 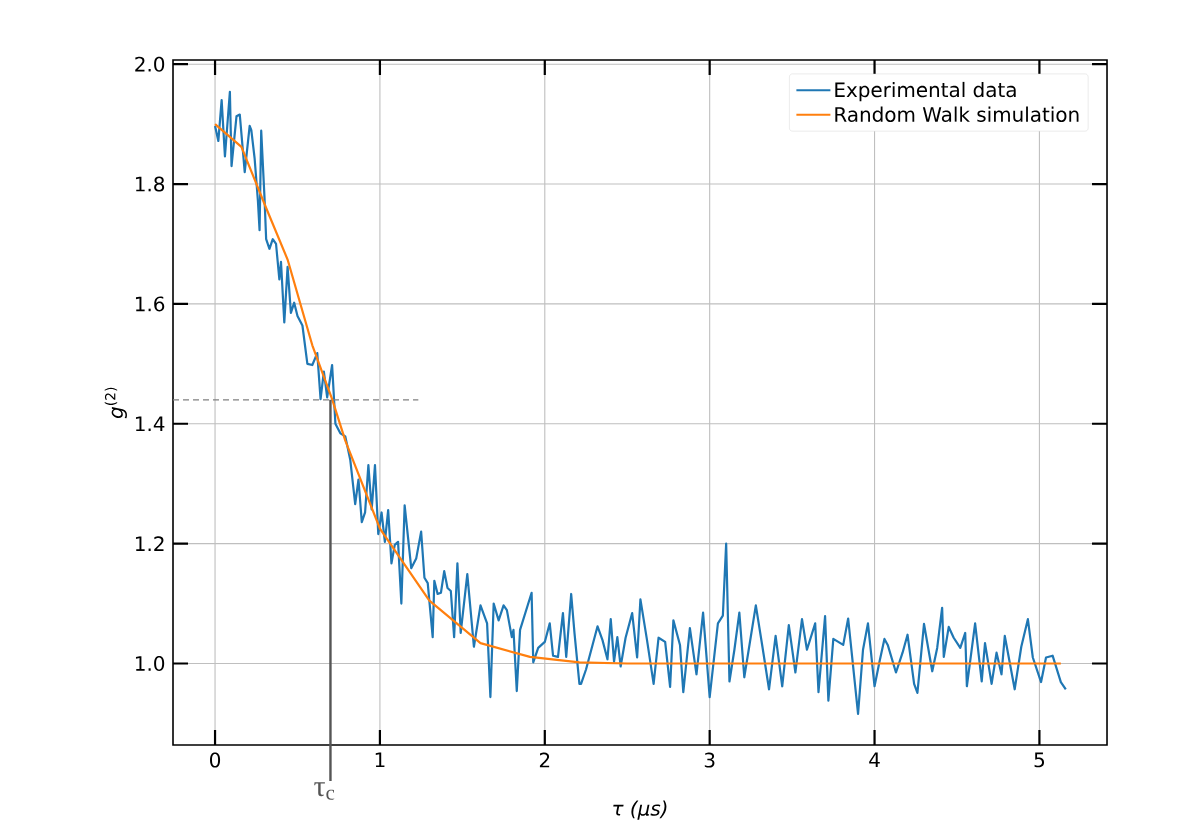 What do you see at coordinates (874, 760) in the screenshot?
I see `x-tick-label: 4` at bounding box center [874, 760].